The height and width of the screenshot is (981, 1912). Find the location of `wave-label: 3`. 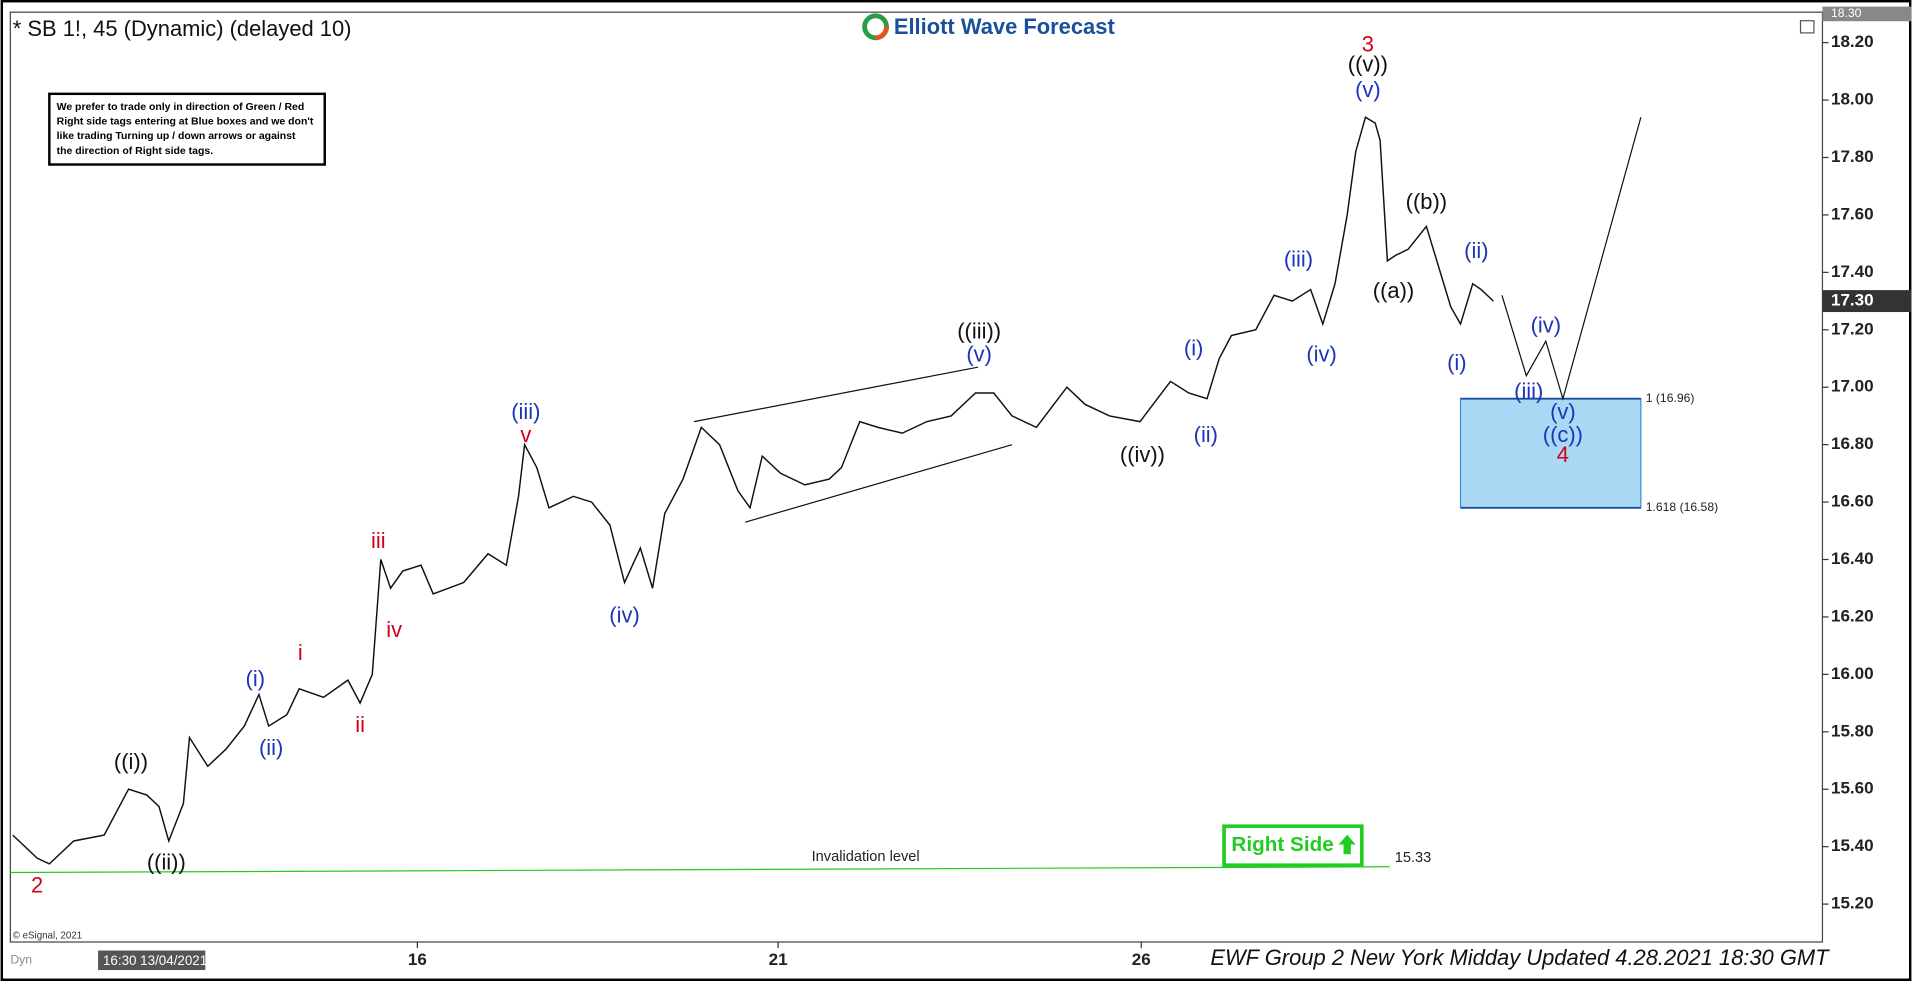

wave-label: 3 is located at coordinates (1368, 43).